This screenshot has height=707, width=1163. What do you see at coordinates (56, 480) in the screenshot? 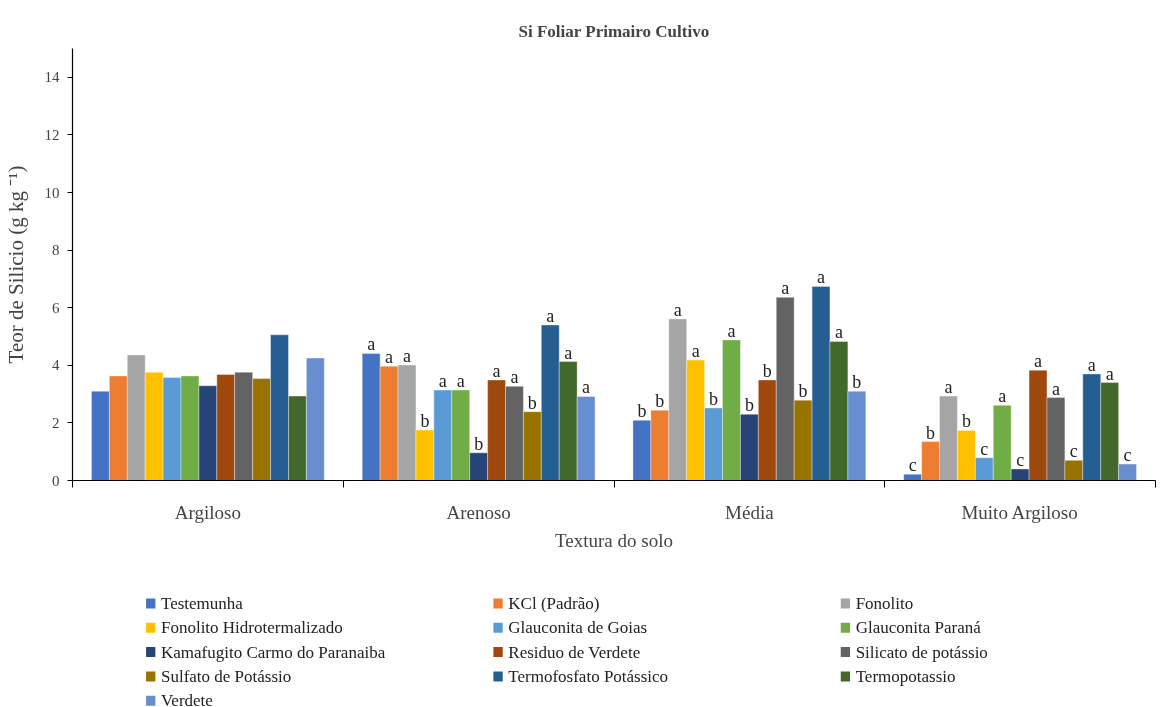
I see `y-tick-label: 0` at bounding box center [56, 480].